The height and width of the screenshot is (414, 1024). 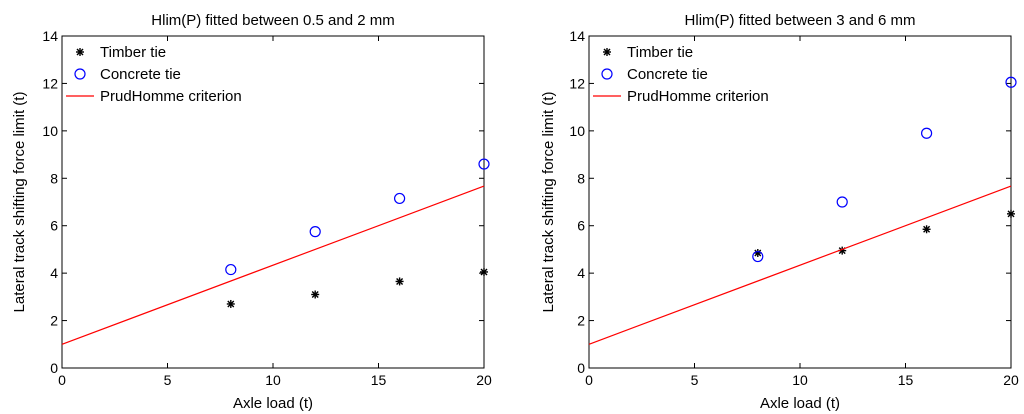 I want to click on chart-title: Hlim(P) fitted between 3 and 6 mm, so click(x=800, y=20).